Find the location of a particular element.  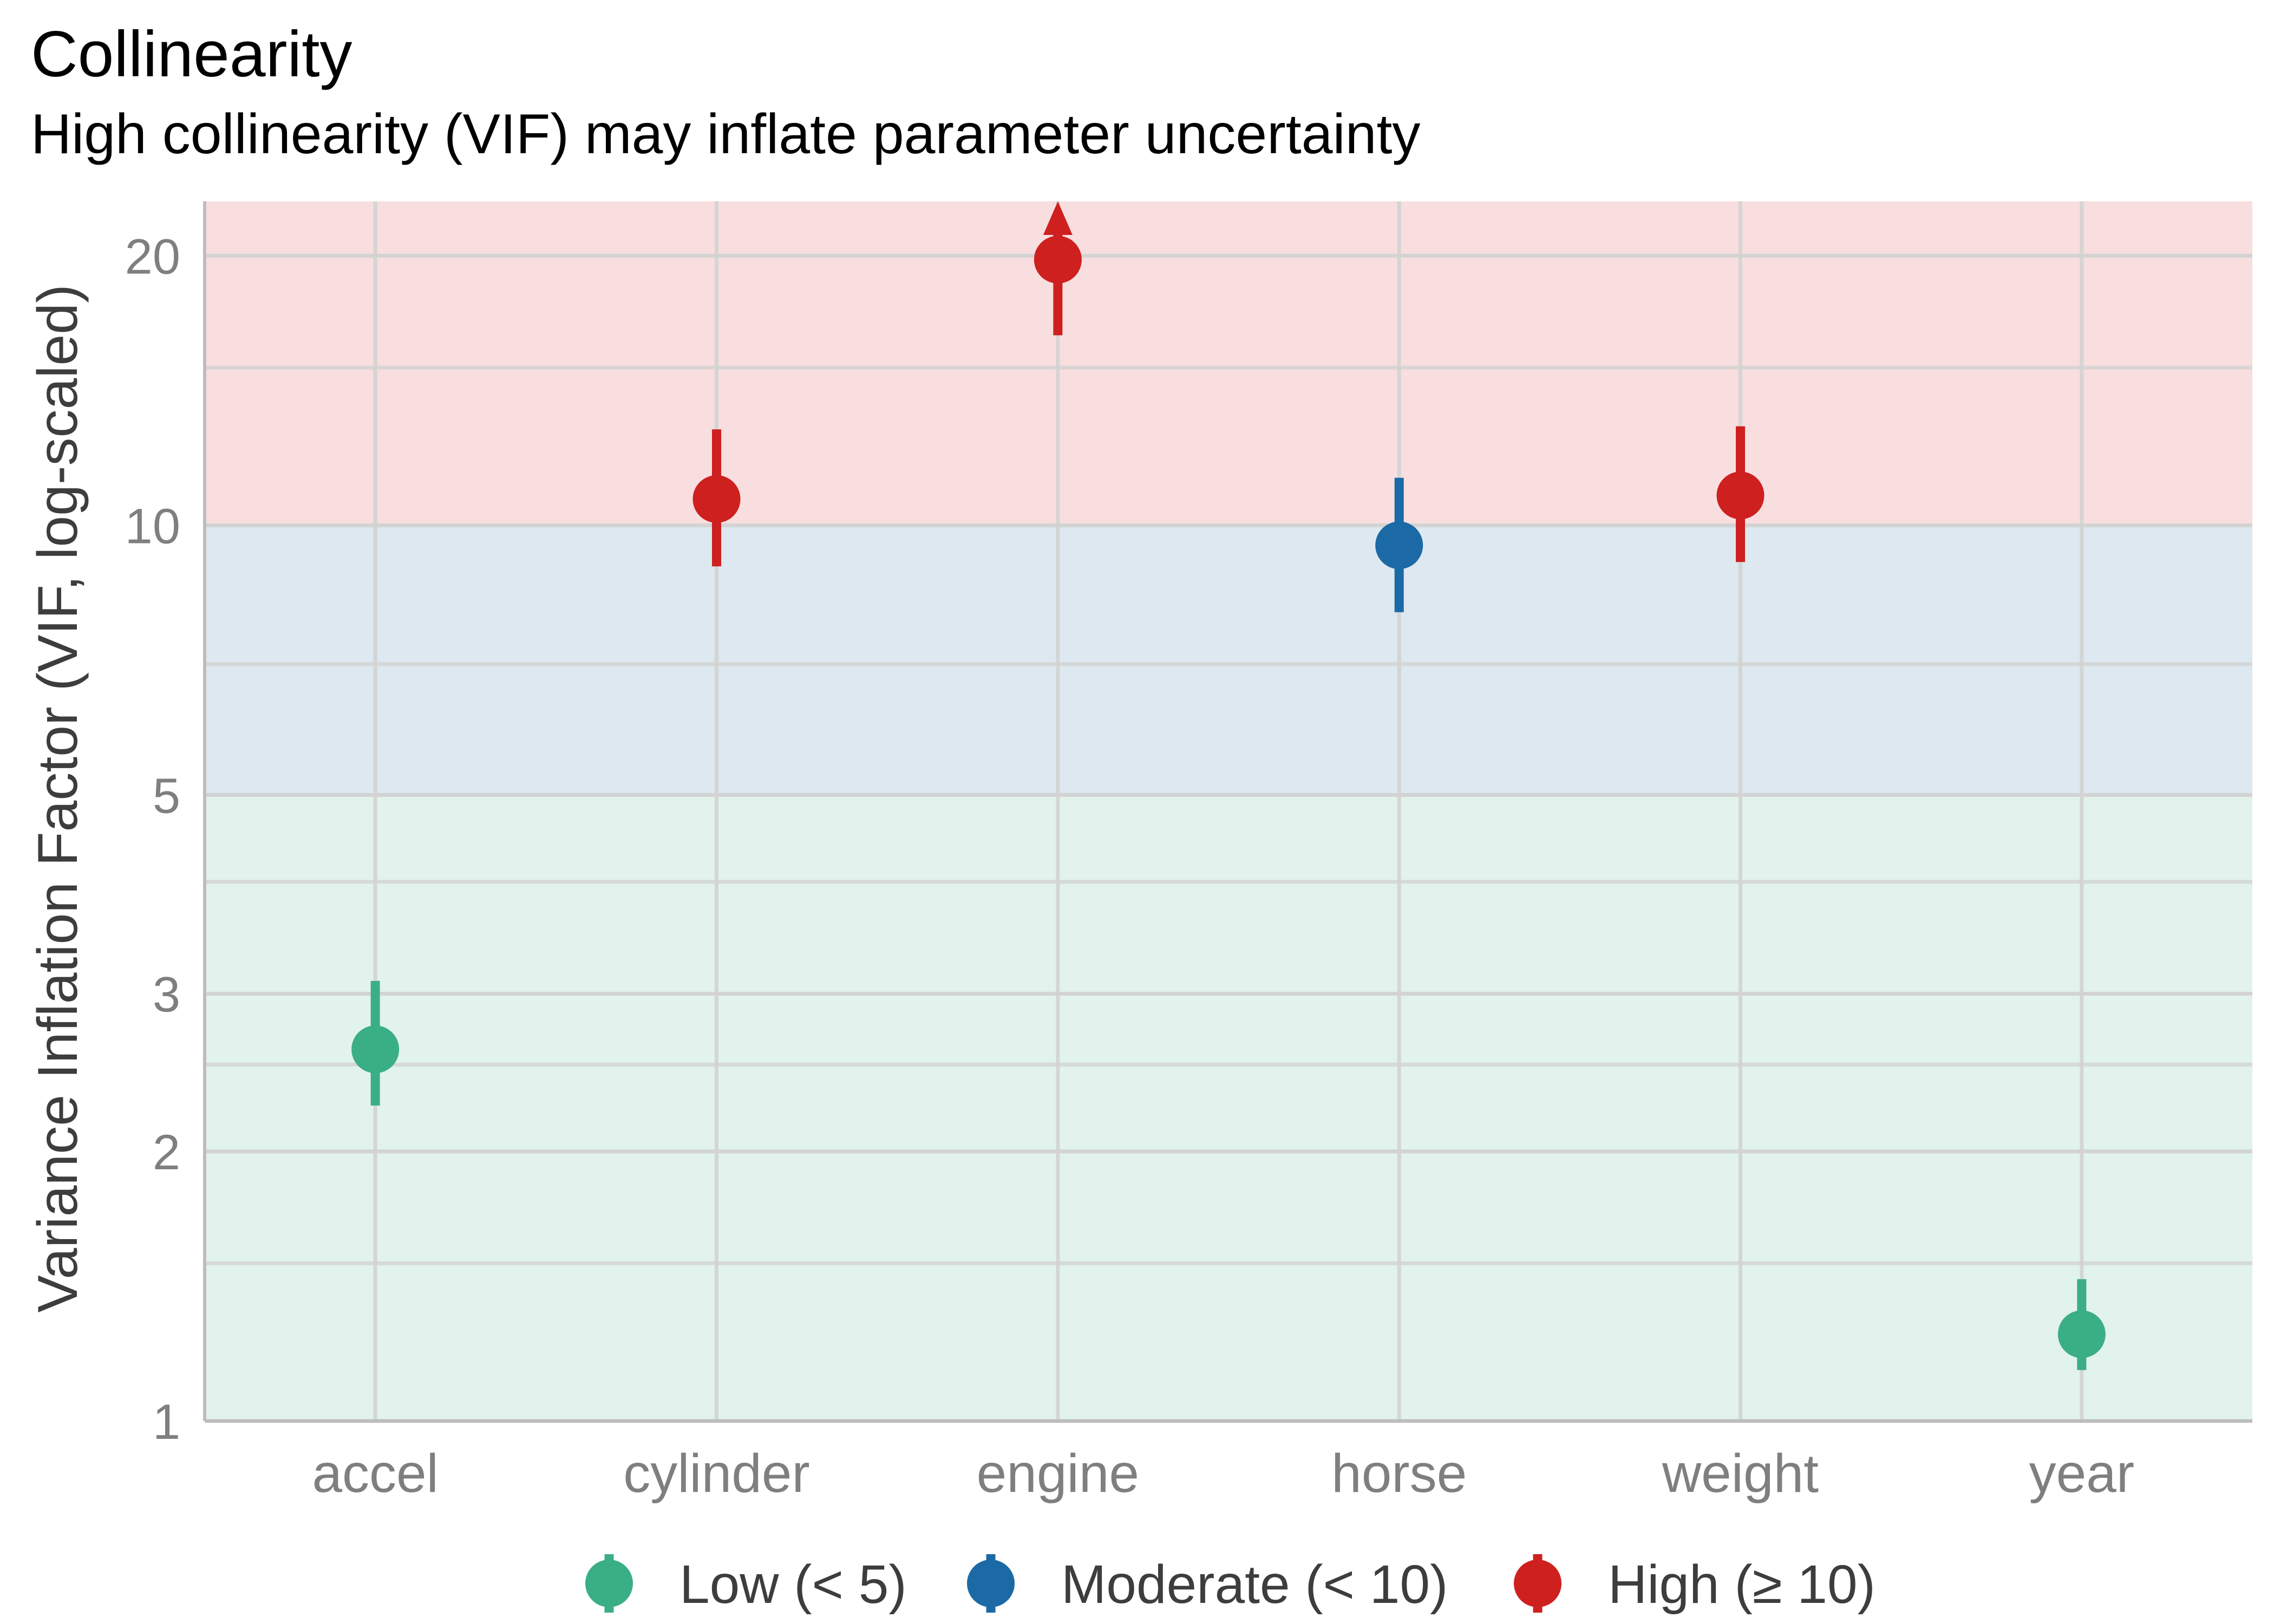

legend-item-high: High (≥ 10) is located at coordinates (1695, 1584).